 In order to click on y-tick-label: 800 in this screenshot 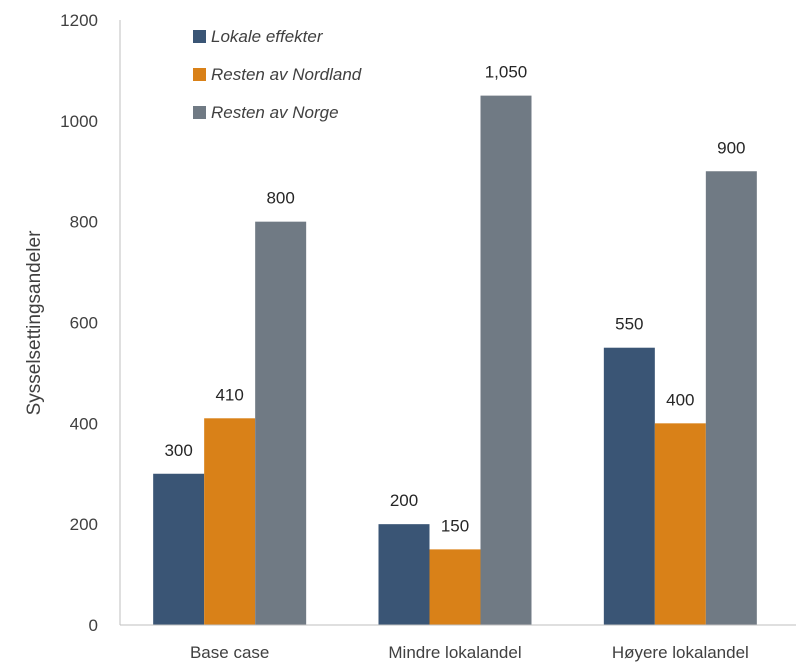, I will do `click(84, 222)`.